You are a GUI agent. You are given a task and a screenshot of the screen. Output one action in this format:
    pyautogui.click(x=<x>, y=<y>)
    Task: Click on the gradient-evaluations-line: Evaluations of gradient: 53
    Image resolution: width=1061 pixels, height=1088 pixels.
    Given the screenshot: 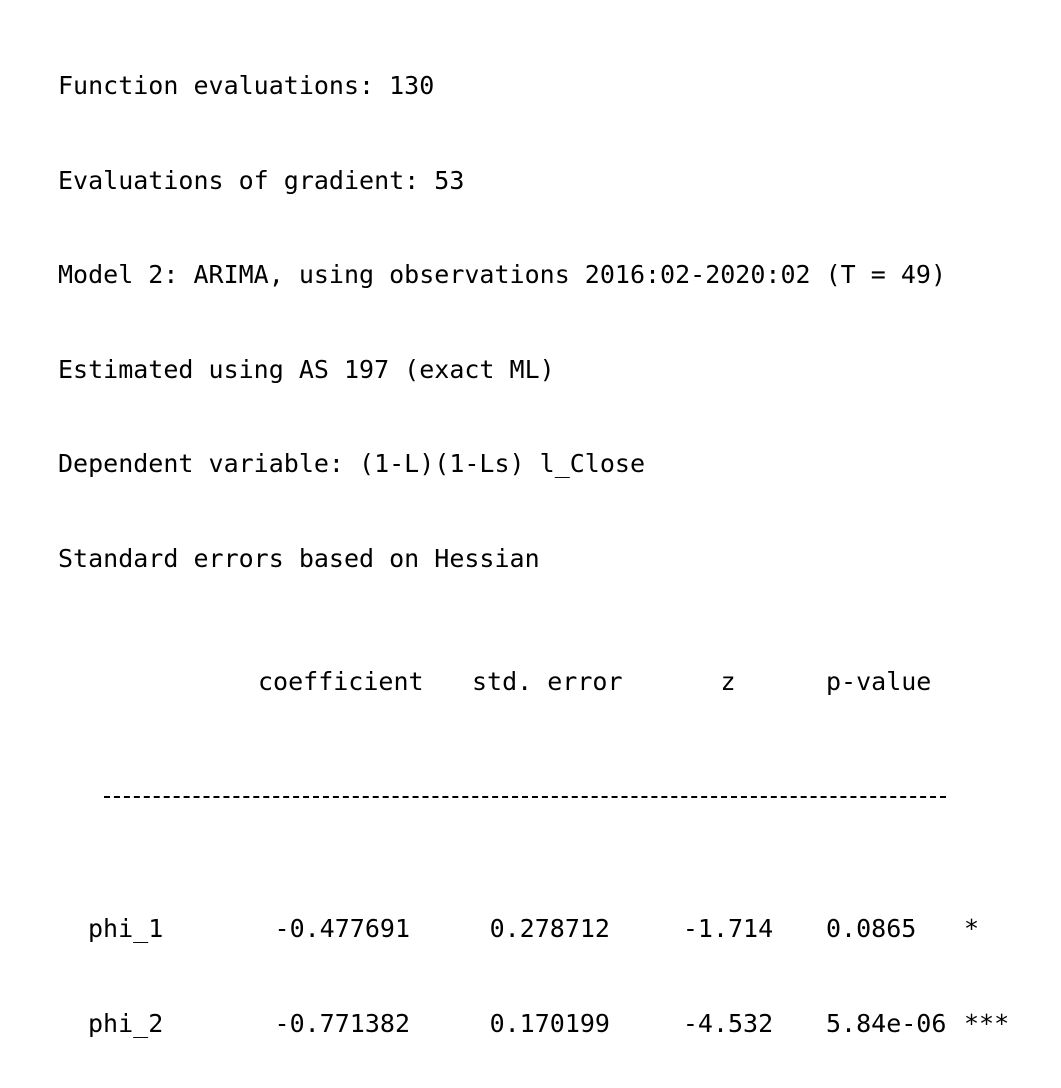 What is the action you would take?
    pyautogui.click(x=261, y=180)
    